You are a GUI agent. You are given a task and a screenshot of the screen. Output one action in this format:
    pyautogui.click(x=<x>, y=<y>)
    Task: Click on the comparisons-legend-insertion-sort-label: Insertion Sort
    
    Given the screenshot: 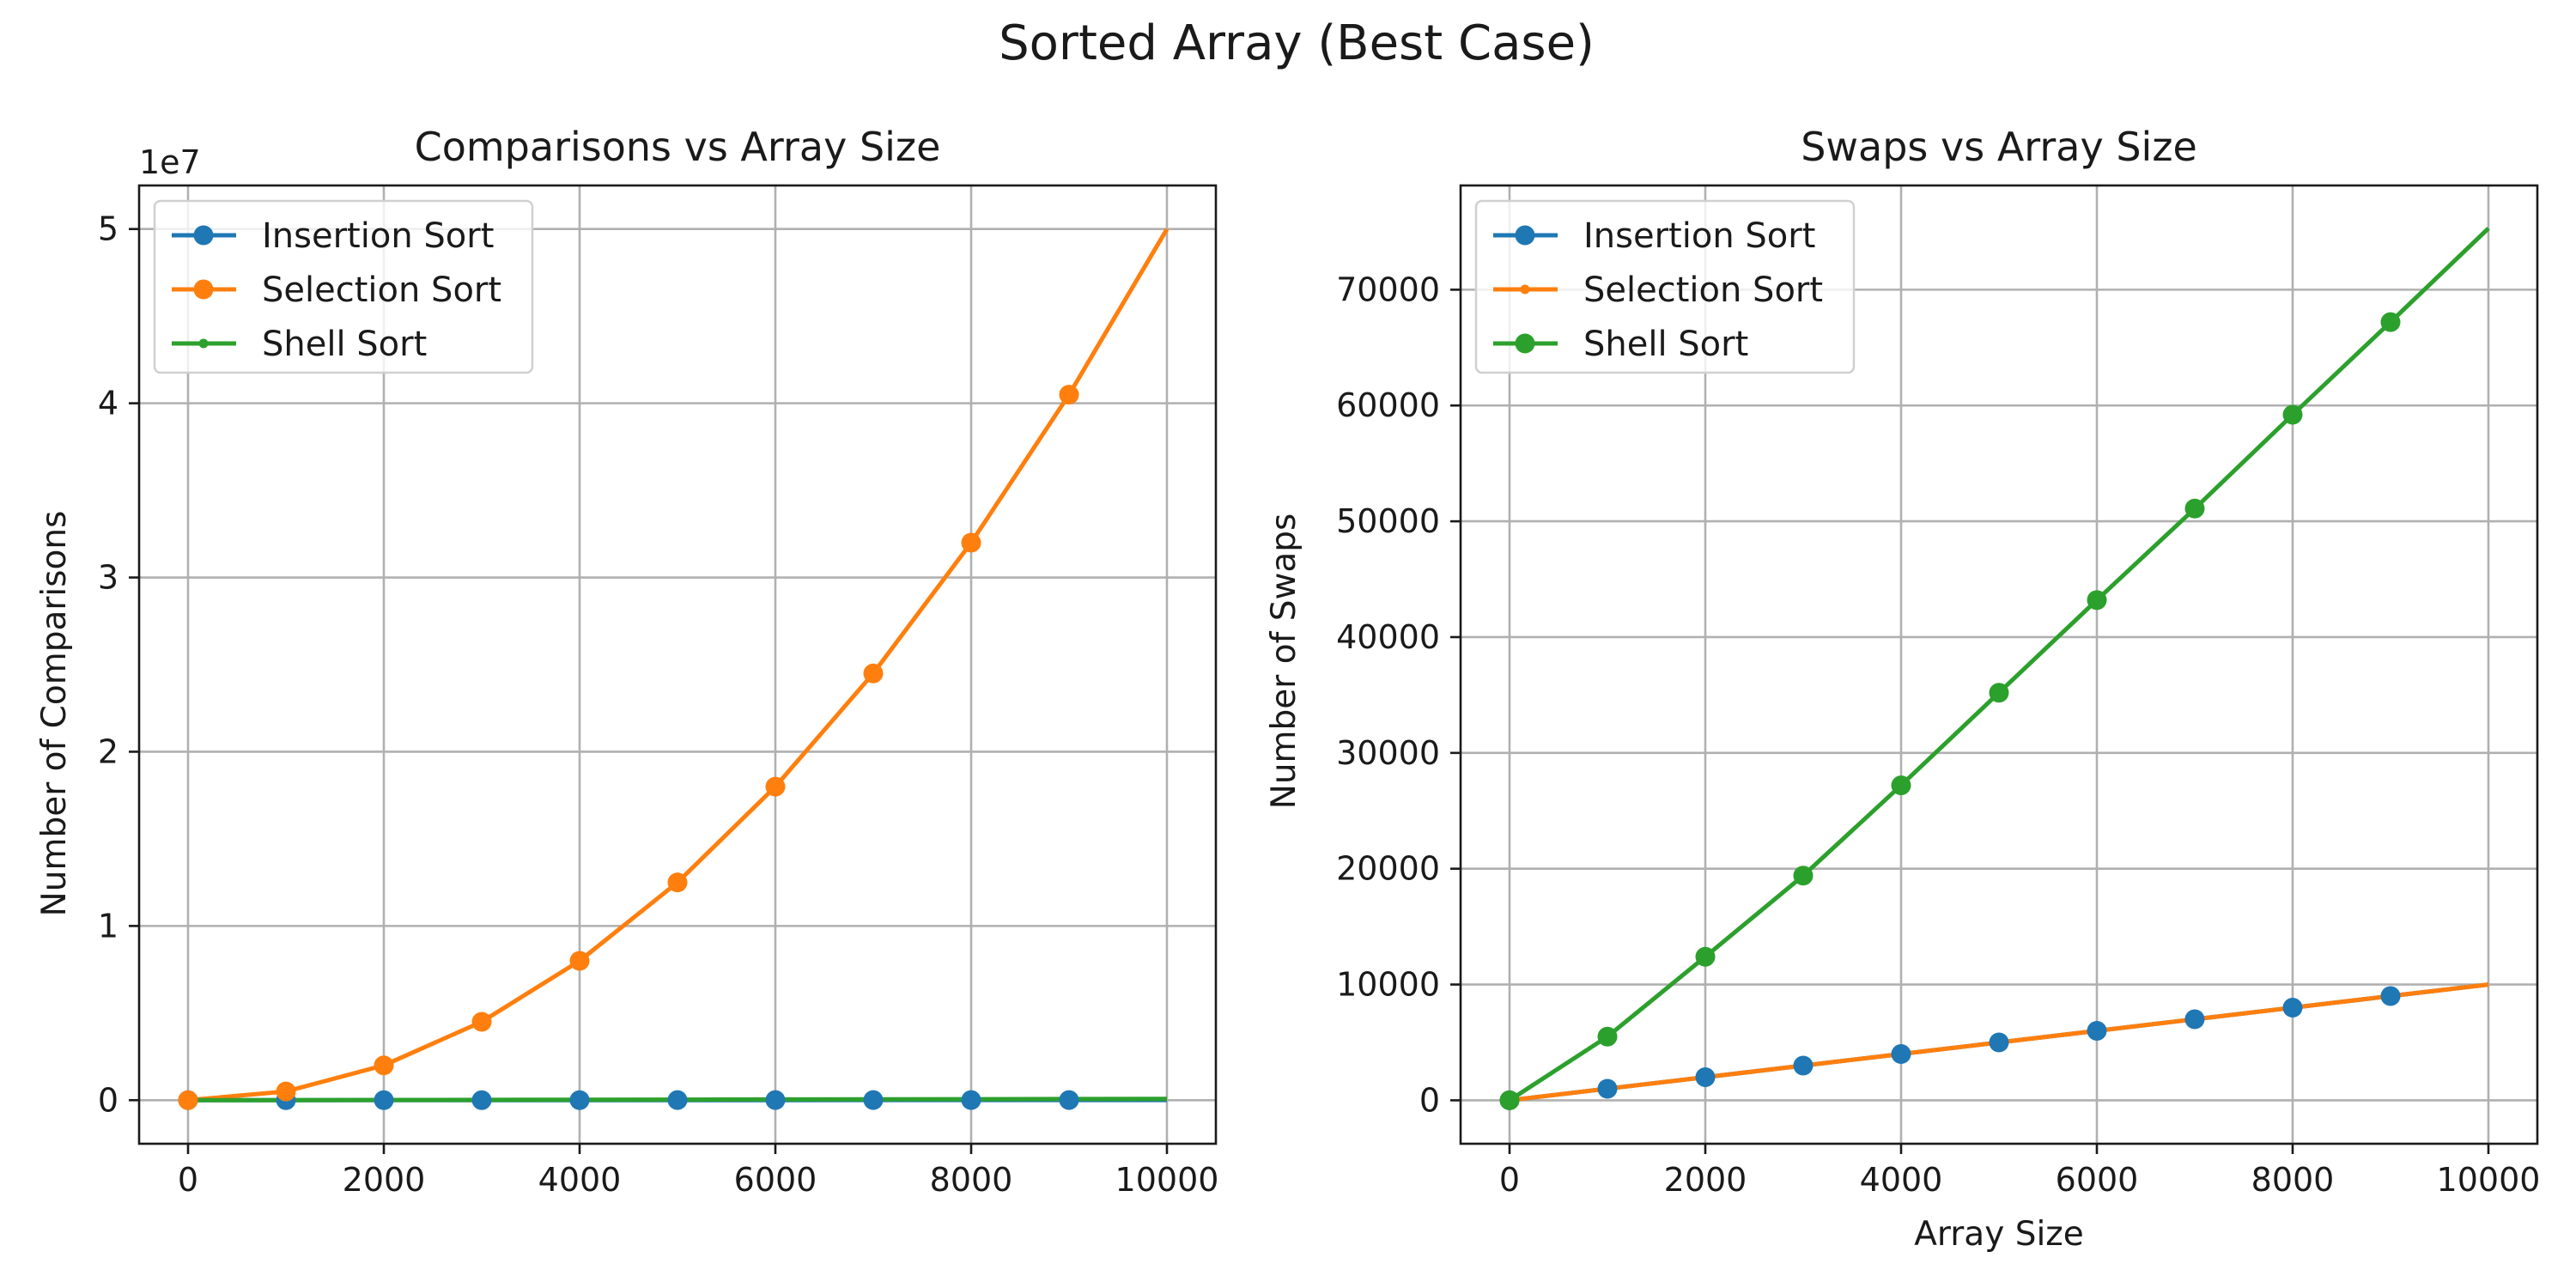 What is the action you would take?
    pyautogui.click(x=378, y=236)
    